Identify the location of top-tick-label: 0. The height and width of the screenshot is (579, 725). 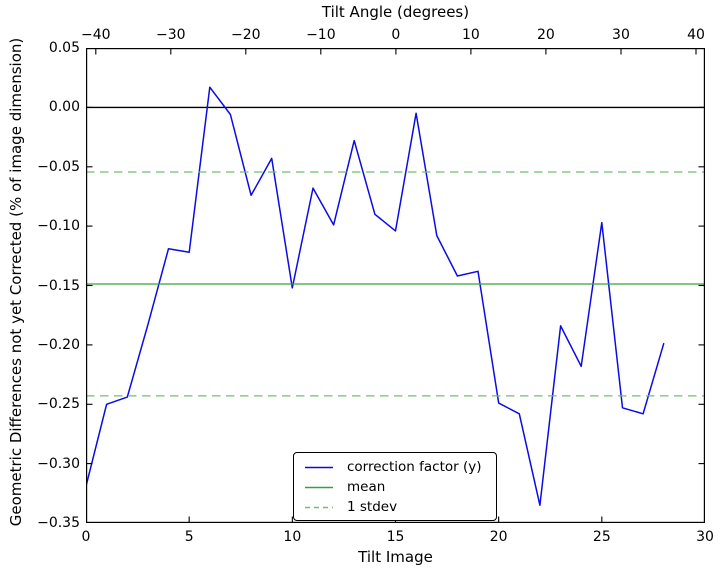
(396, 35).